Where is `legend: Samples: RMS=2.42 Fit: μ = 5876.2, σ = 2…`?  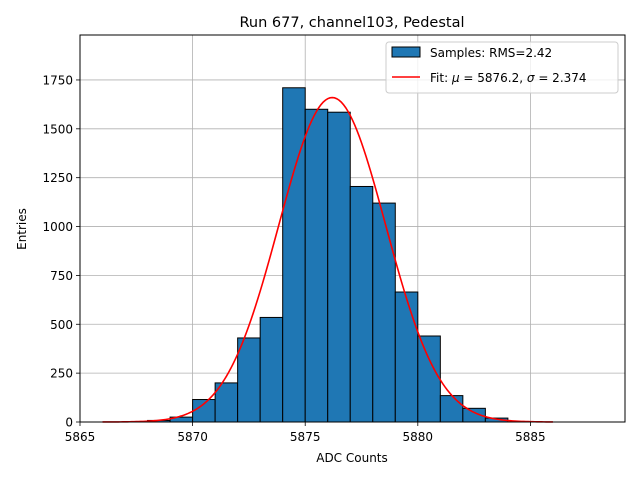
legend: Samples: RMS=2.42 Fit: μ = 5876.2, σ = 2… is located at coordinates (502, 67).